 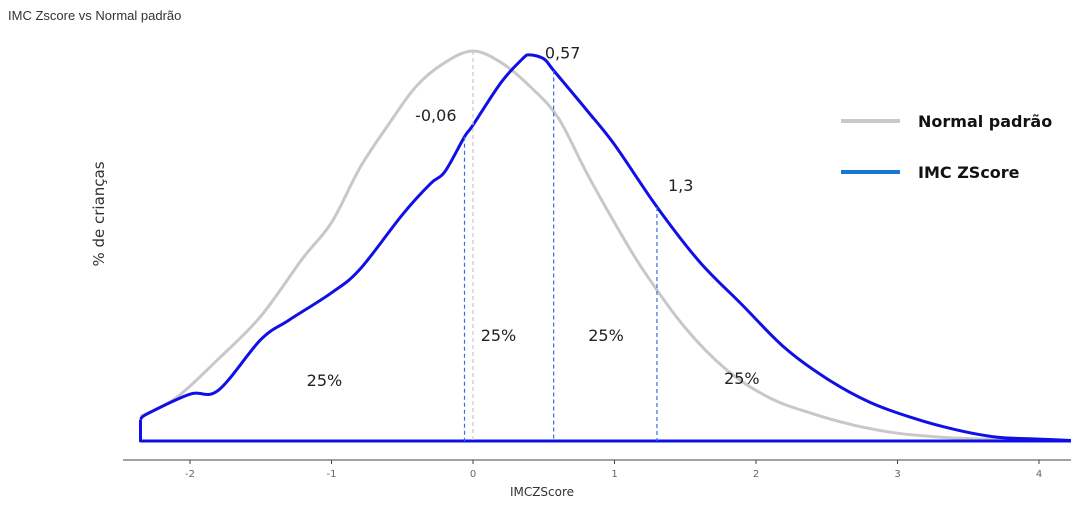 What do you see at coordinates (680, 185) in the screenshot?
I see `quartile-label-2: 1,3` at bounding box center [680, 185].